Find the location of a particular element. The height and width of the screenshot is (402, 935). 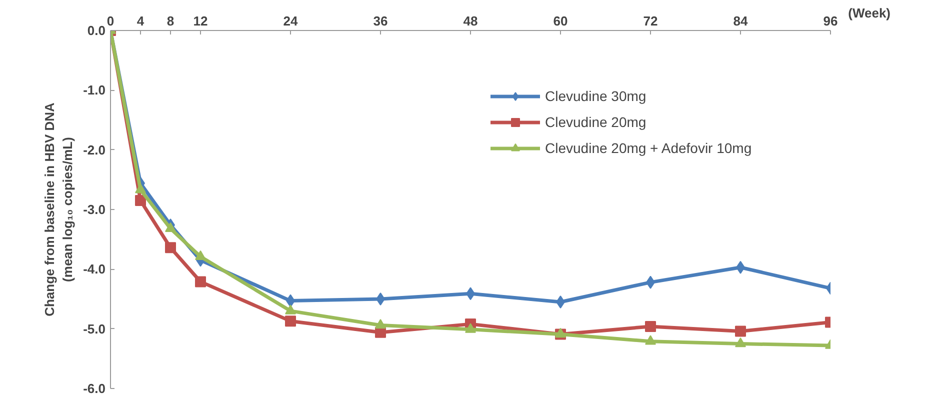

x-tick-label: 4 is located at coordinates (140, 21).